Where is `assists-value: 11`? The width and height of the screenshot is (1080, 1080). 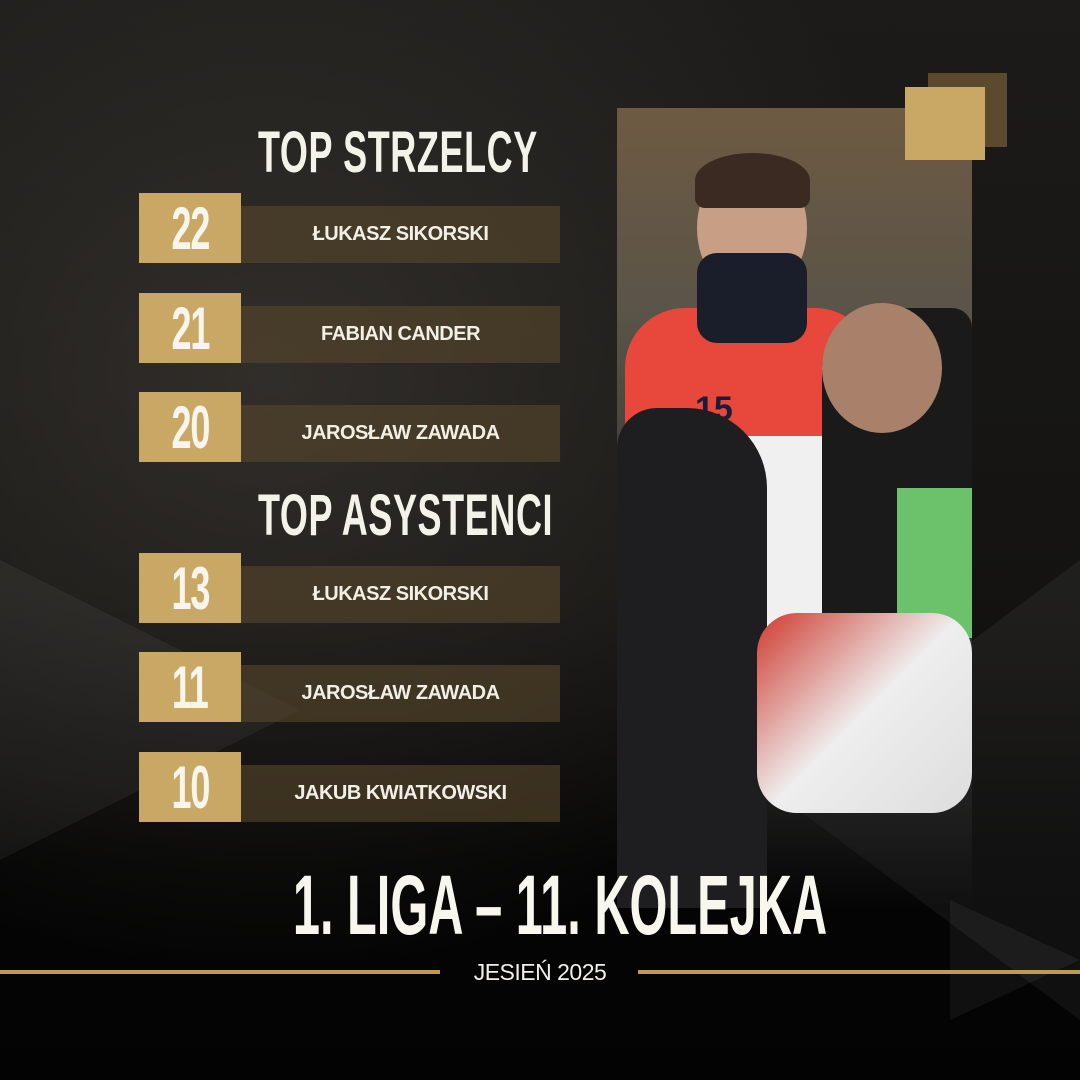
assists-value: 11 is located at coordinates (190, 687).